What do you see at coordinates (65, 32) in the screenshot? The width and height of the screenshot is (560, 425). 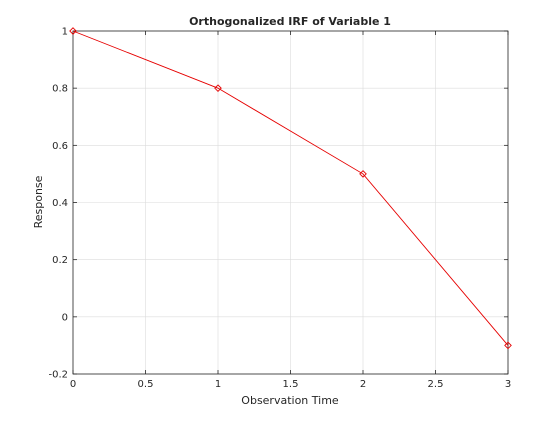 I see `y-tick-label: 1` at bounding box center [65, 32].